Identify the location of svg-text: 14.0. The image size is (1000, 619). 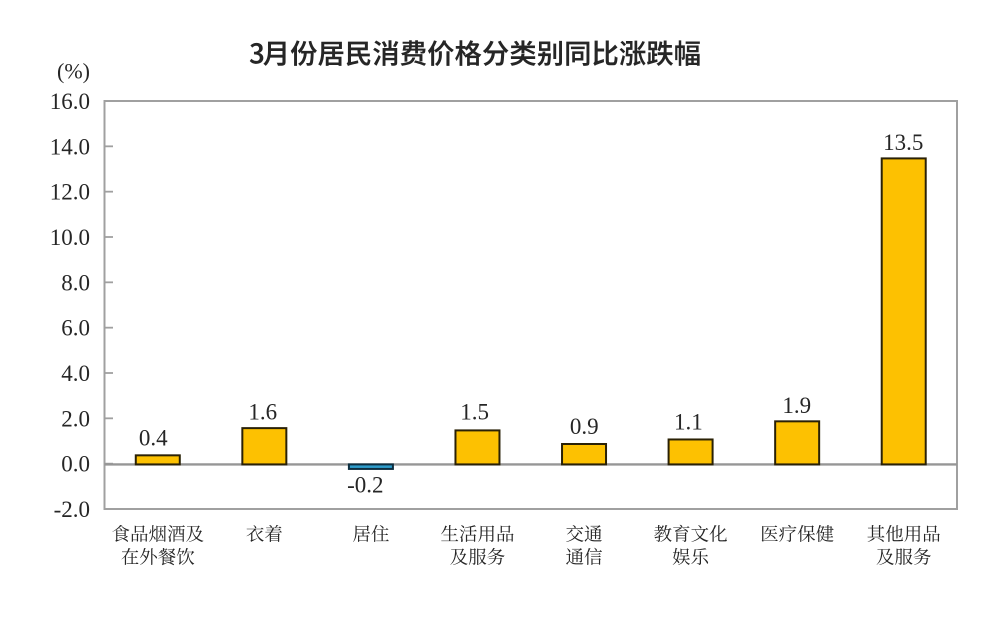
(70, 146).